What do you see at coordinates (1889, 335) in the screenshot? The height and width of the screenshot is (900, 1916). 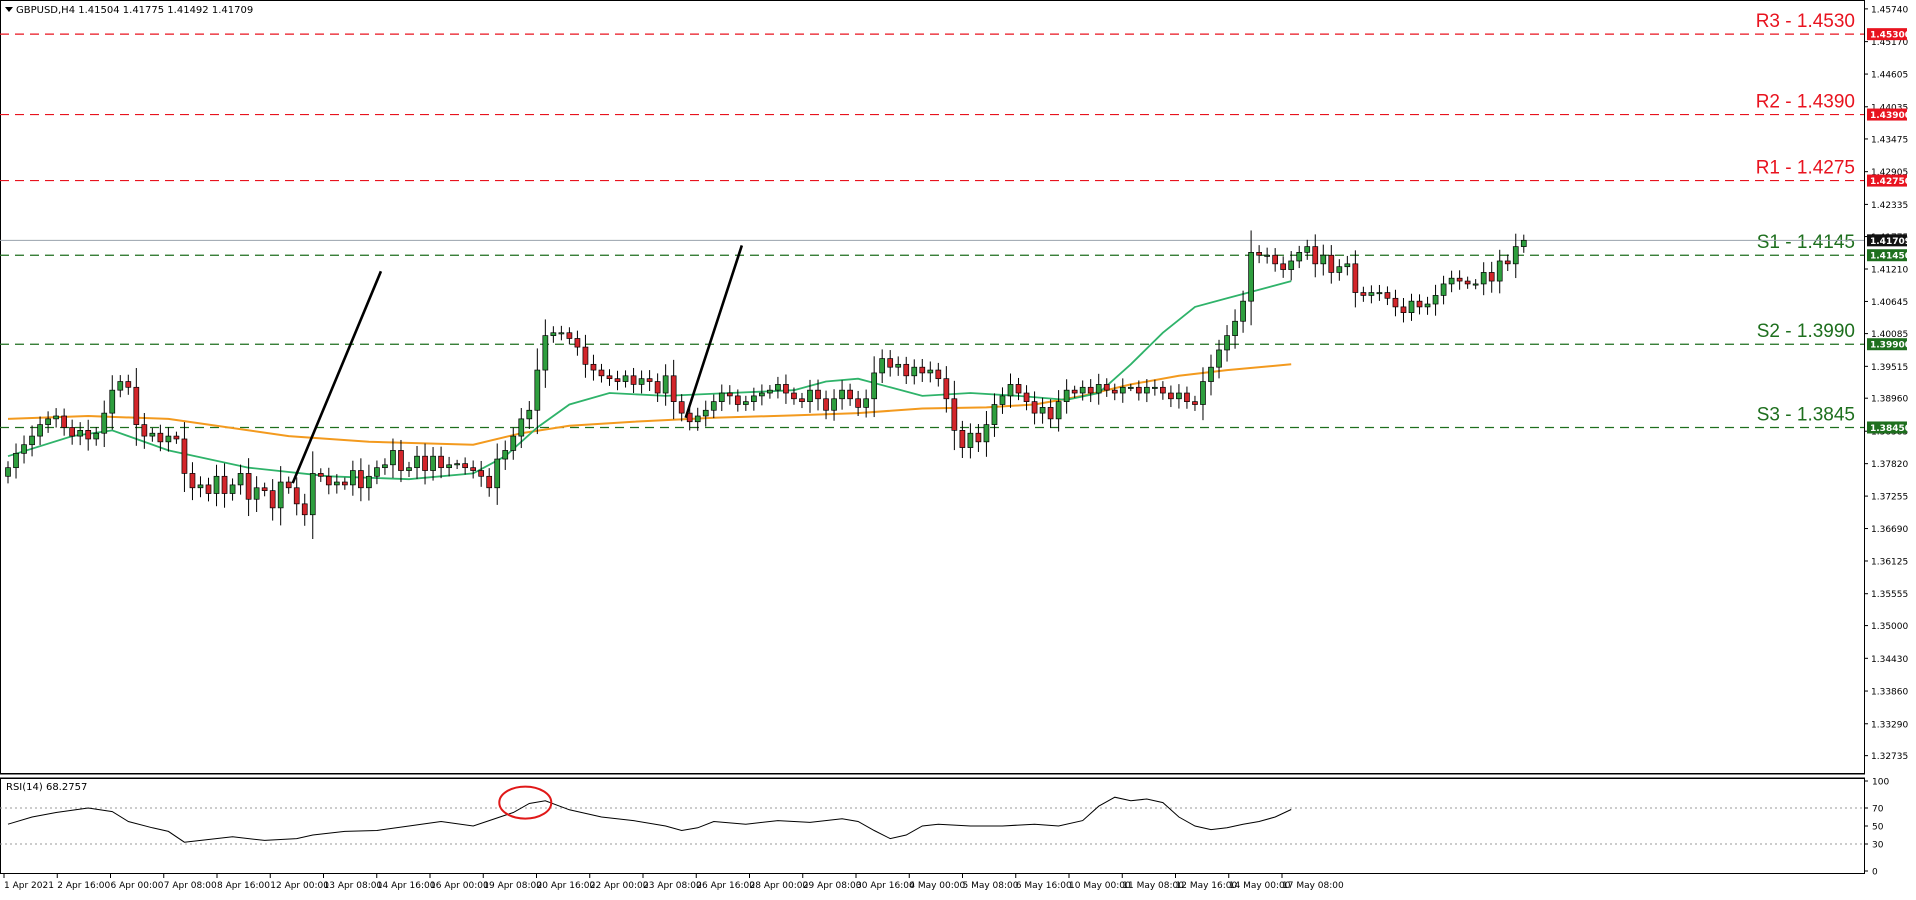 I see `price-tick-label: 1.40085` at bounding box center [1889, 335].